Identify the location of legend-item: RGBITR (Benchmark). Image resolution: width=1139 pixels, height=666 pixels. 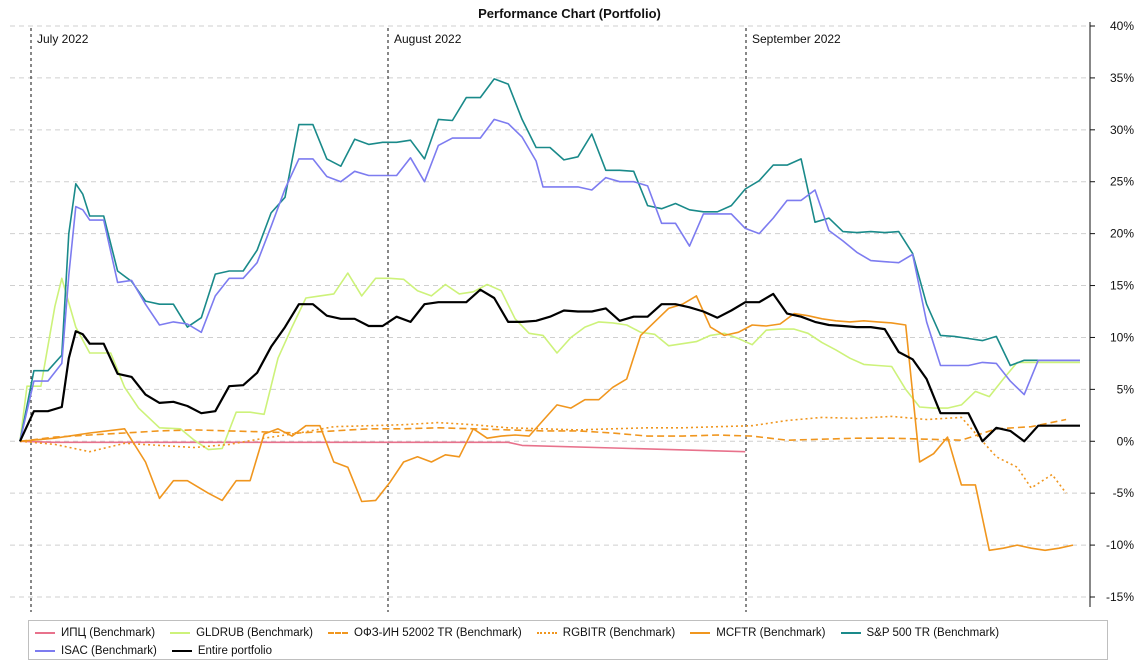
(606, 633).